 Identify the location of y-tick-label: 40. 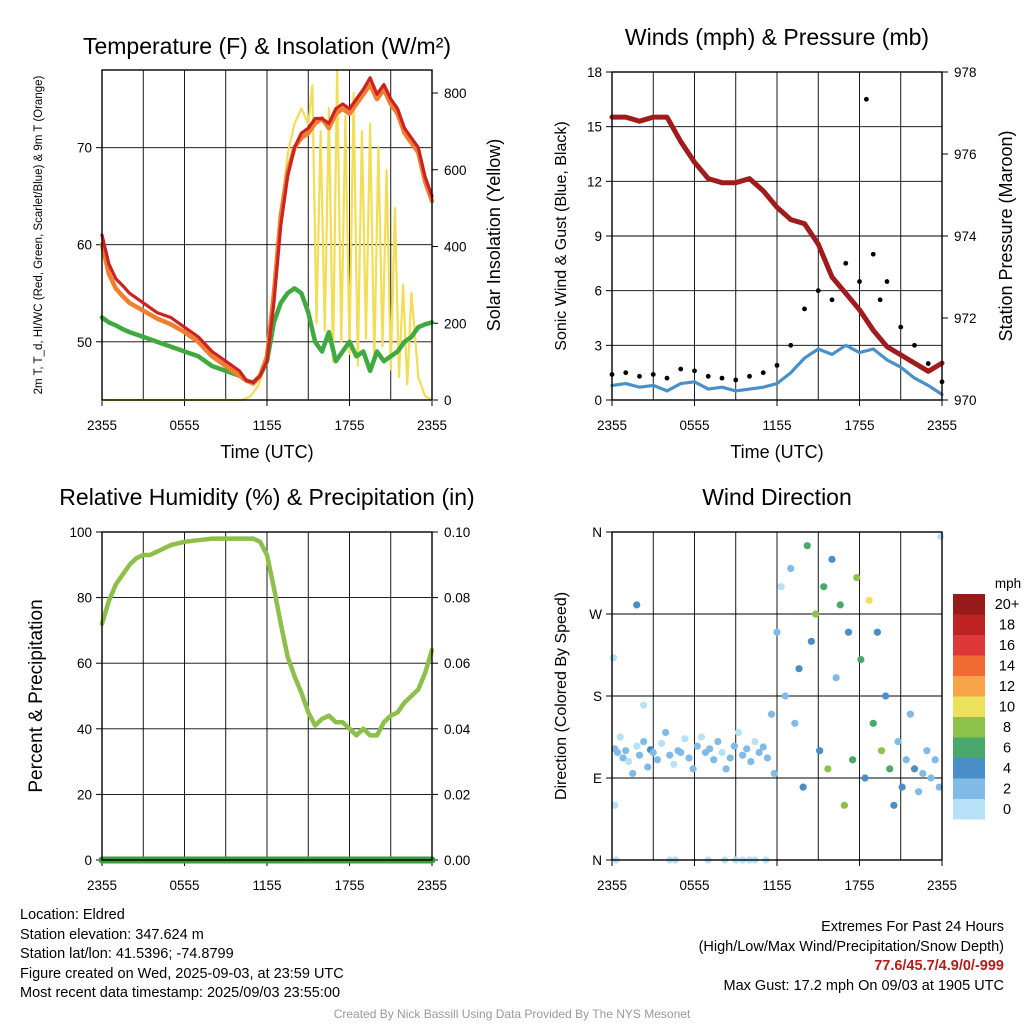
(84, 729).